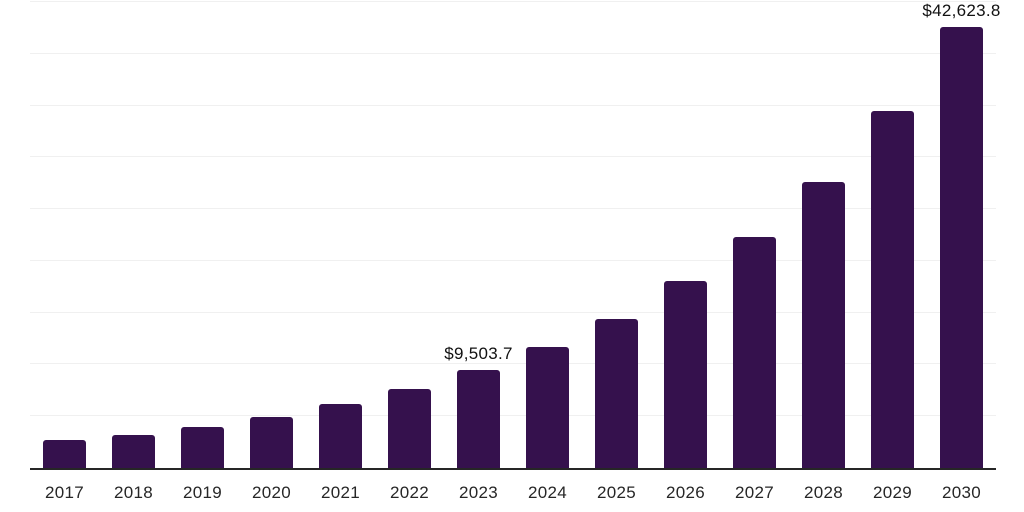  I want to click on bar-slot-2025, so click(616, 235).